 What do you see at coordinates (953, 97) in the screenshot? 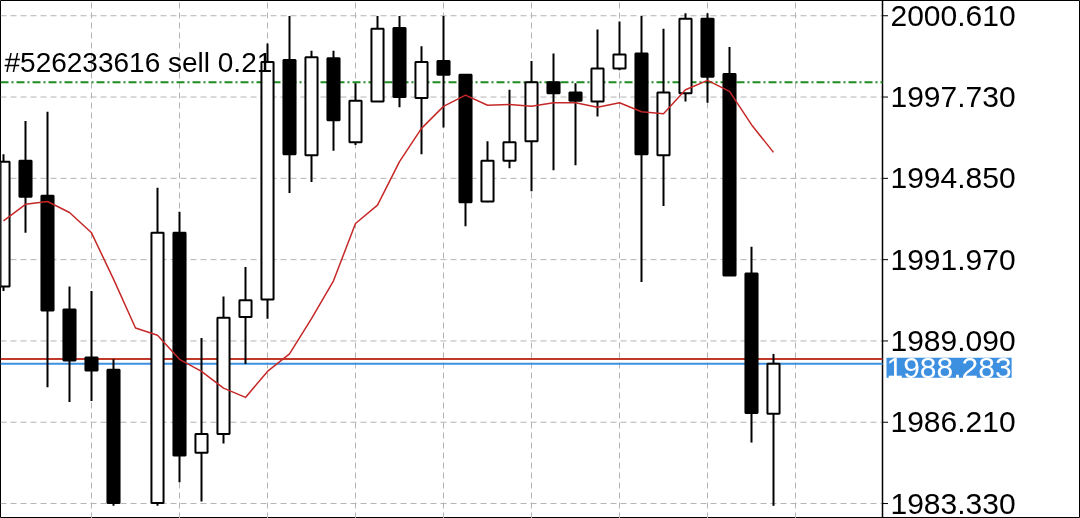
I see `y-tick-label: 1997.730` at bounding box center [953, 97].